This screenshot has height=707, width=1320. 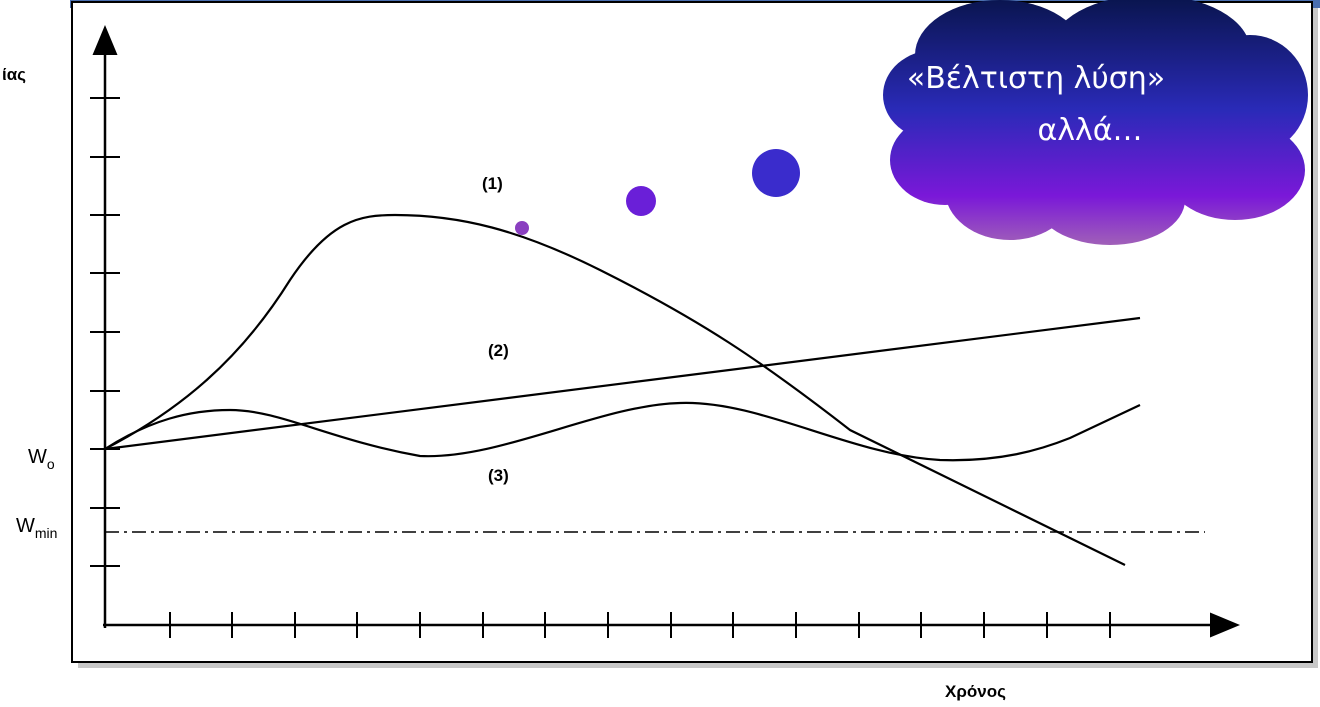 I want to click on callout-line-1: «Βέλτιστη λύση», so click(x=1036, y=78).